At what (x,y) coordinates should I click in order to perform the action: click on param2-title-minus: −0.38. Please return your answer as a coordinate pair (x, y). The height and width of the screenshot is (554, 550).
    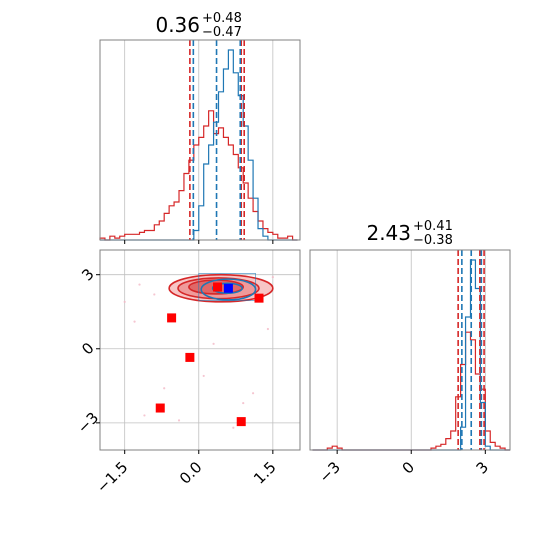
    Looking at the image, I should click on (433, 240).